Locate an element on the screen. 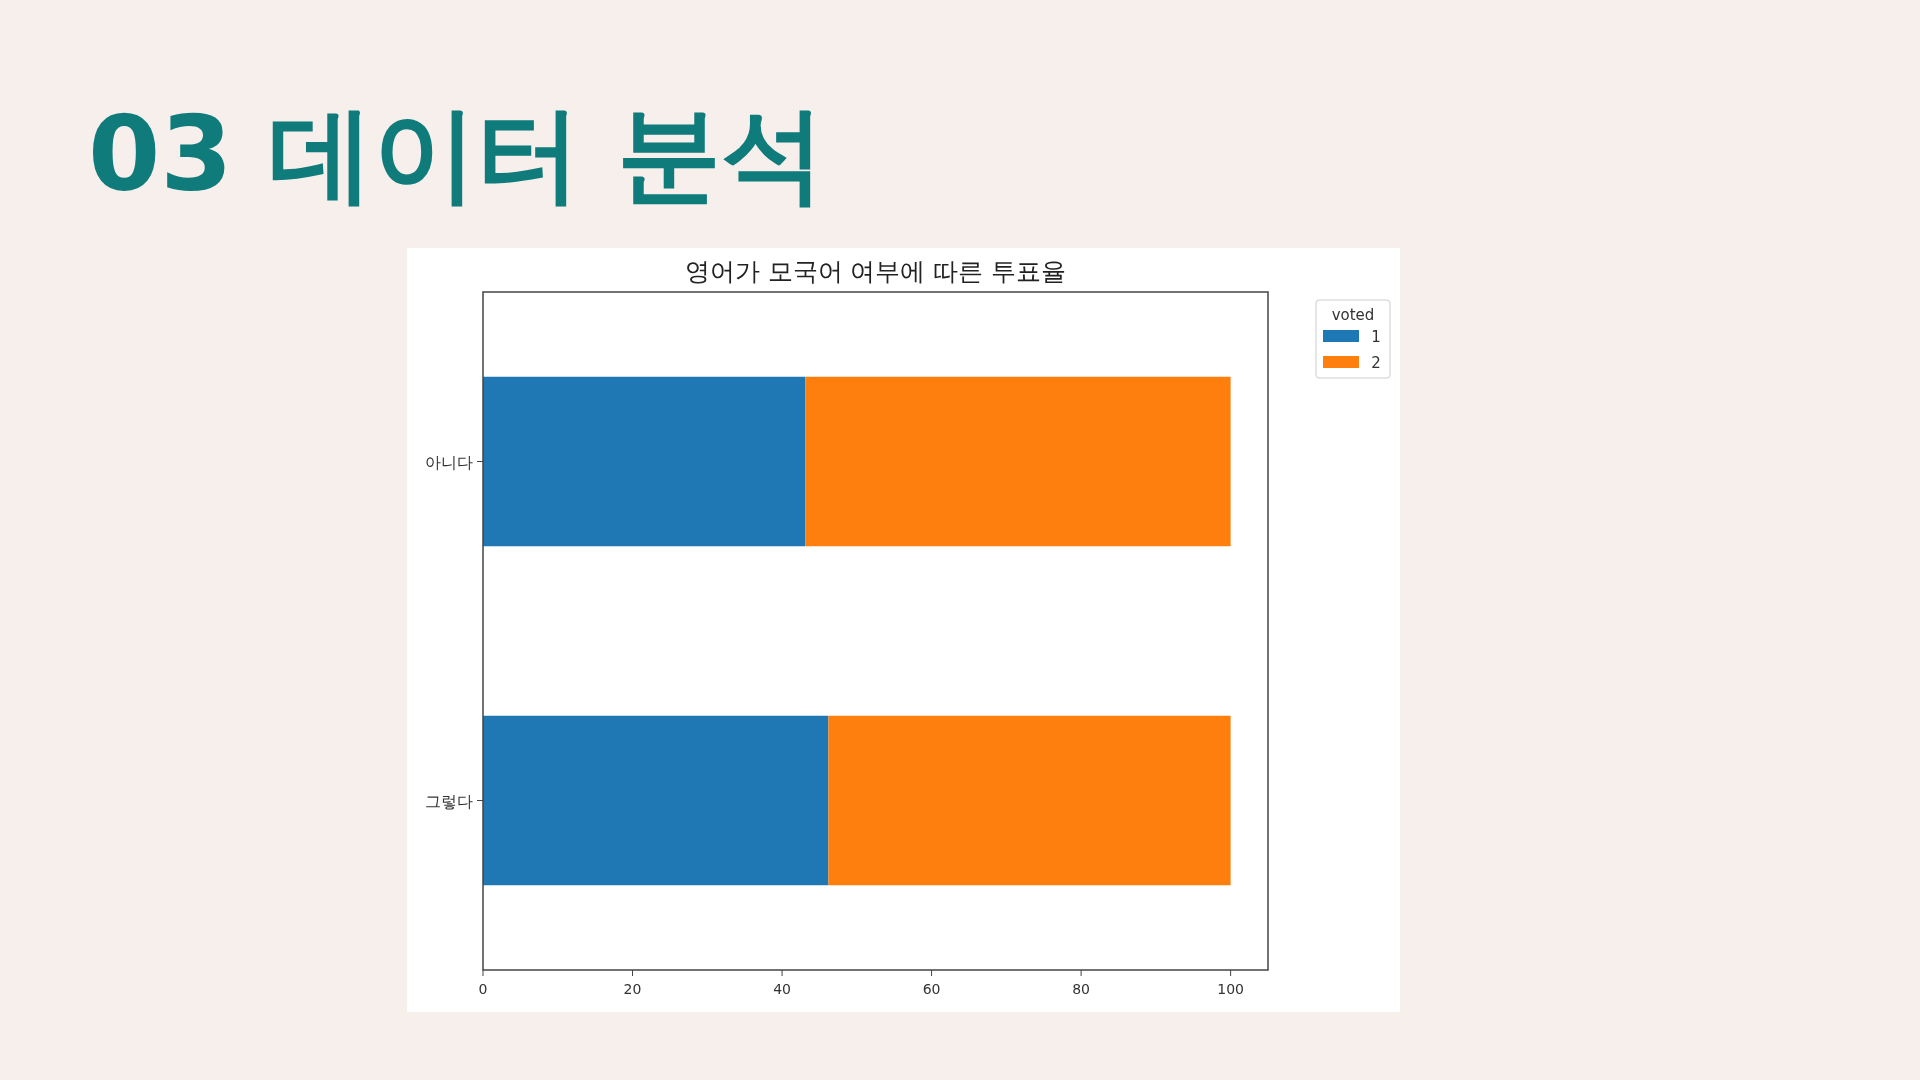 This screenshot has height=1080, width=1920. legend-label: 1 is located at coordinates (1376, 337).